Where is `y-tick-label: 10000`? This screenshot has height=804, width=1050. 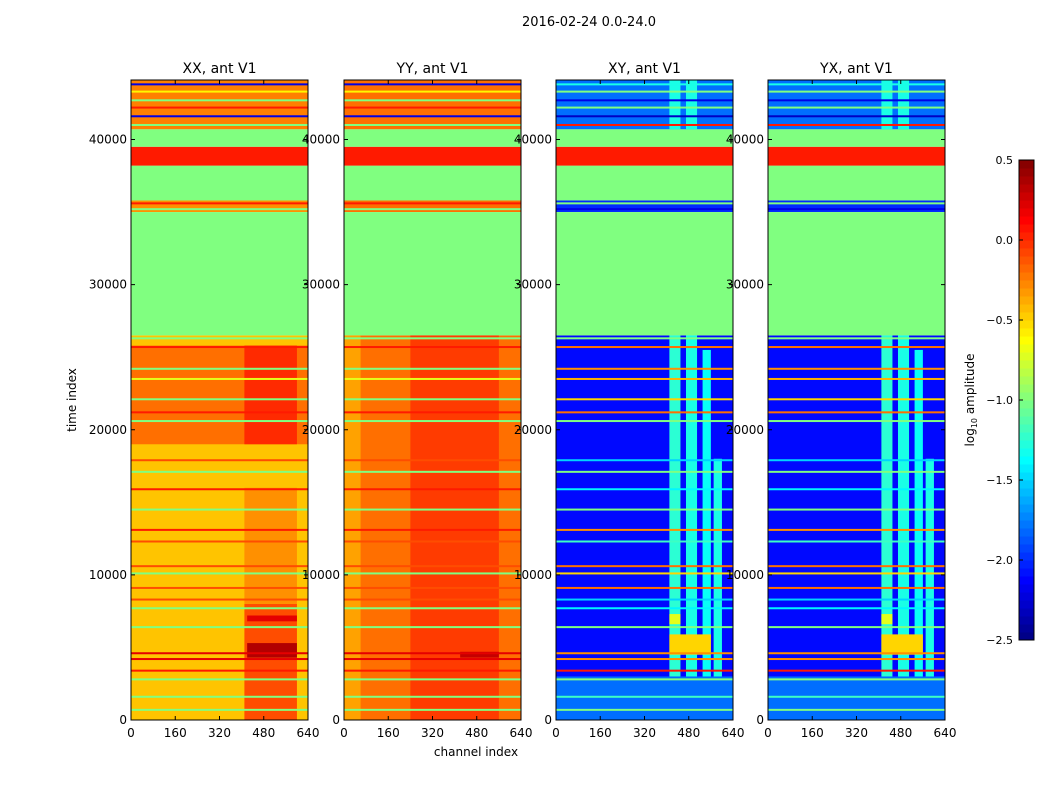
y-tick-label: 10000 is located at coordinates (108, 575).